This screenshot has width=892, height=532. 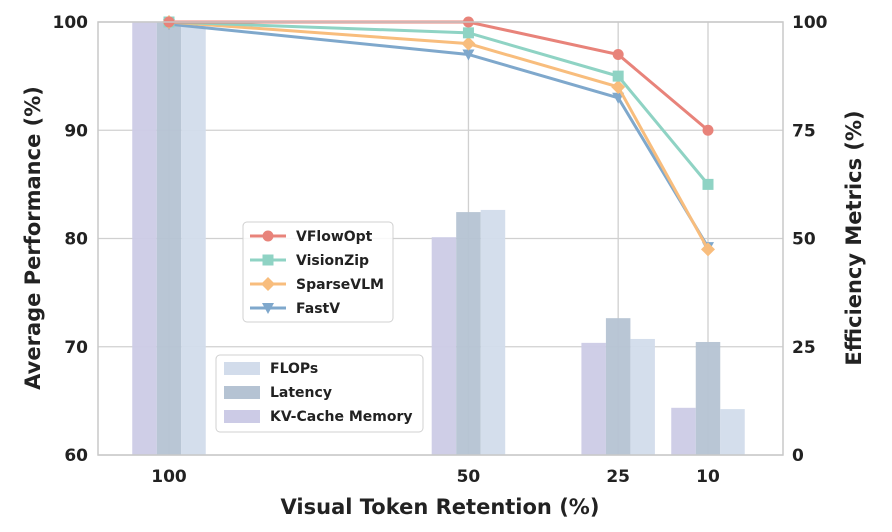 I want to click on legend-label: SparseVLM, so click(x=340, y=285).